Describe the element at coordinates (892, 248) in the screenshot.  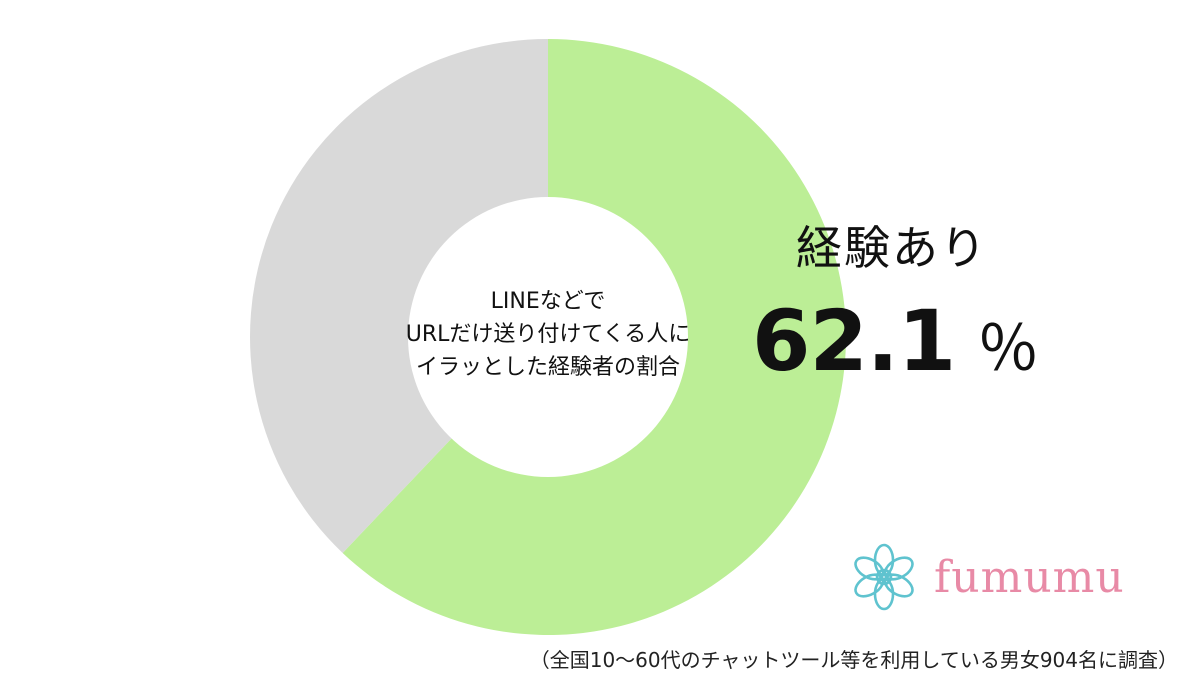
I see `callout-label: 経験あり` at that location.